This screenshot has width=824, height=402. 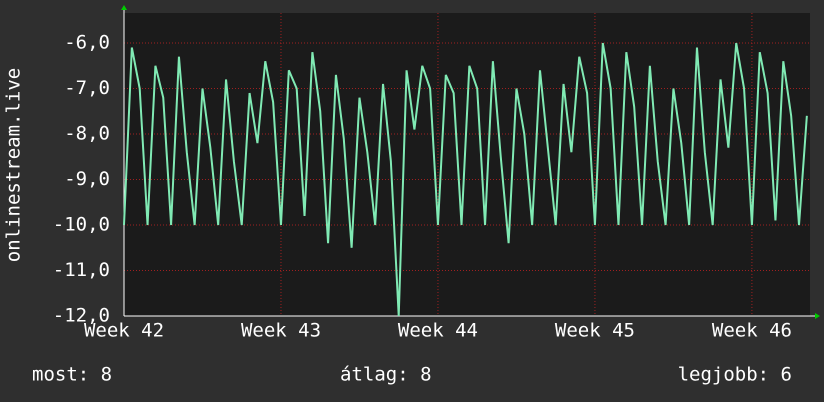 What do you see at coordinates (735, 375) in the screenshot?
I see `footer-best: legjobb: 6` at bounding box center [735, 375].